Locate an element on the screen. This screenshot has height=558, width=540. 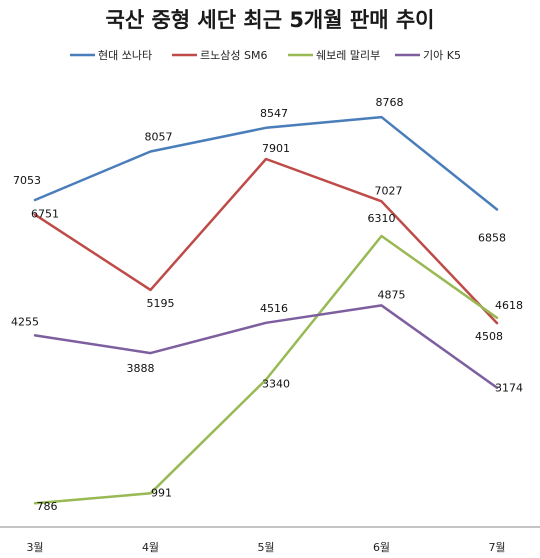
data-label: 4508 is located at coordinates (489, 336).